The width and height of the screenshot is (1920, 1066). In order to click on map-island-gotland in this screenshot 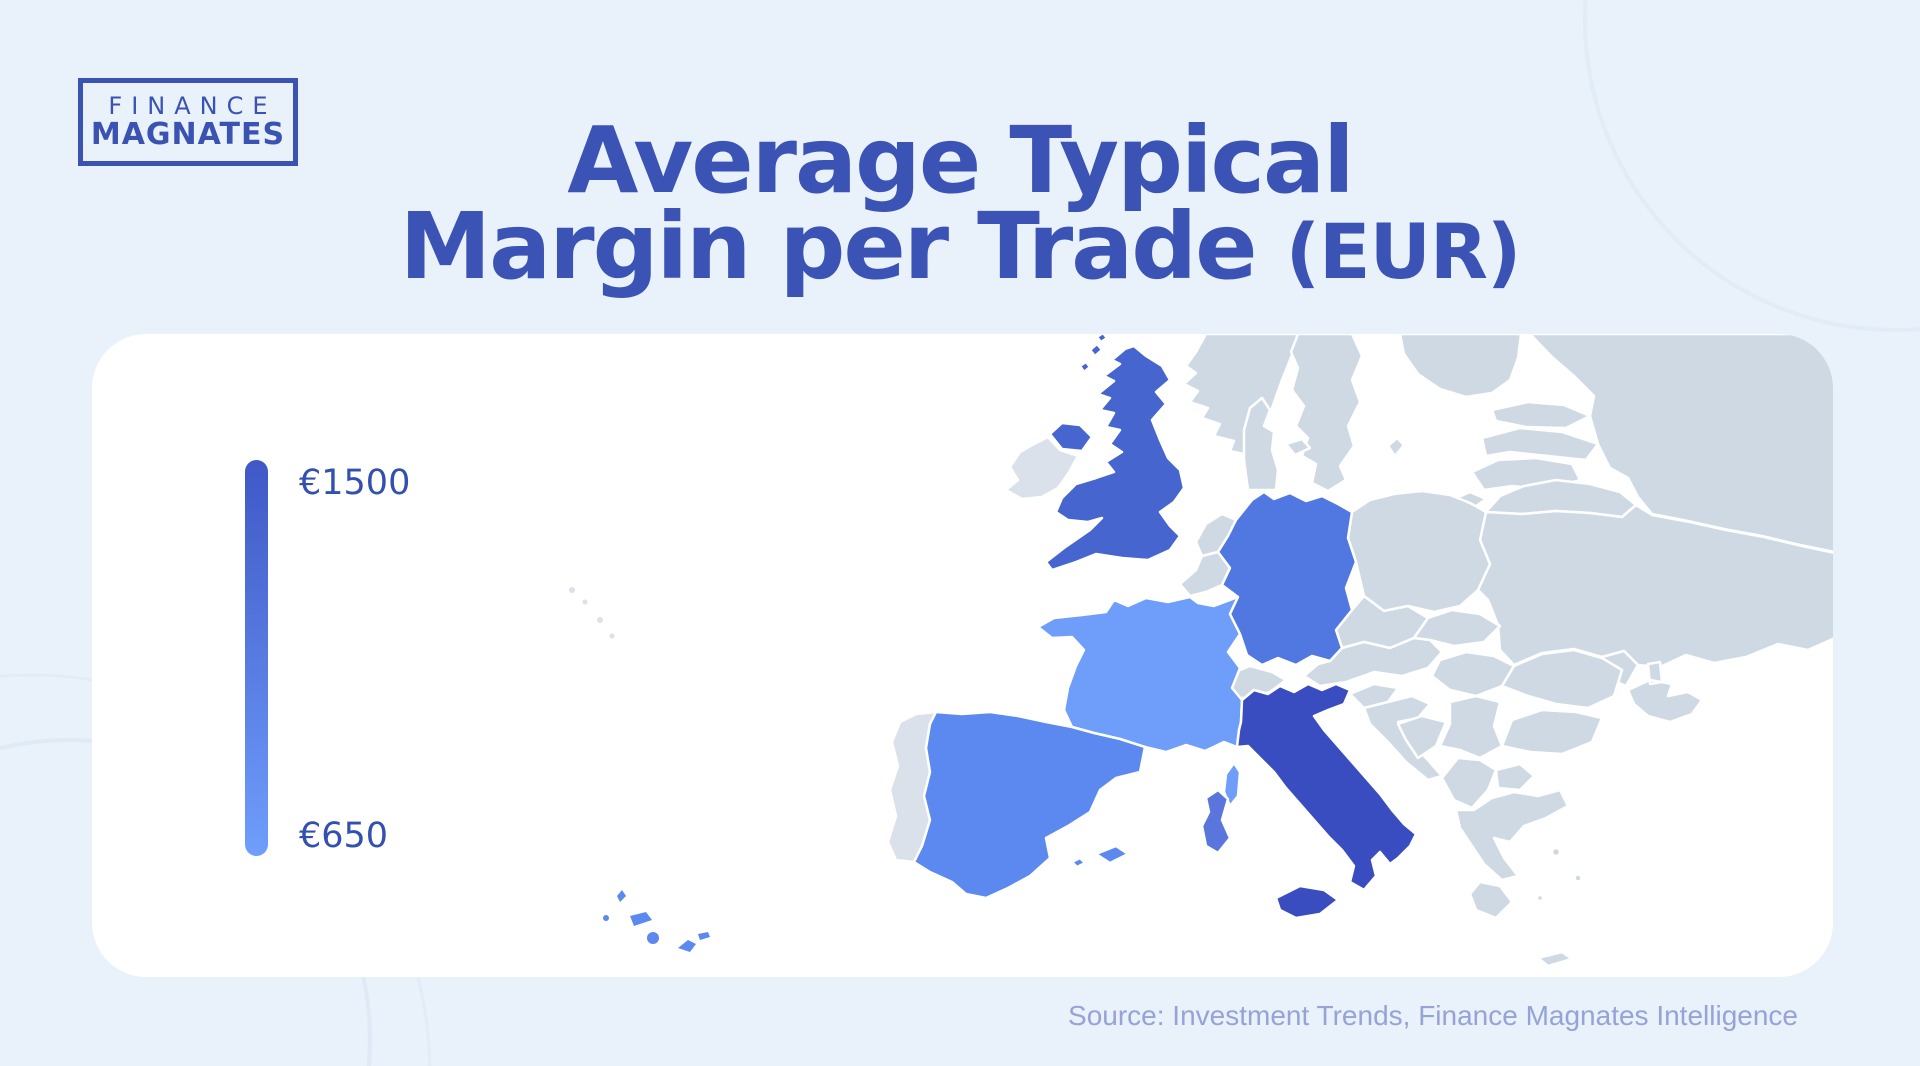, I will do `click(1396, 447)`.